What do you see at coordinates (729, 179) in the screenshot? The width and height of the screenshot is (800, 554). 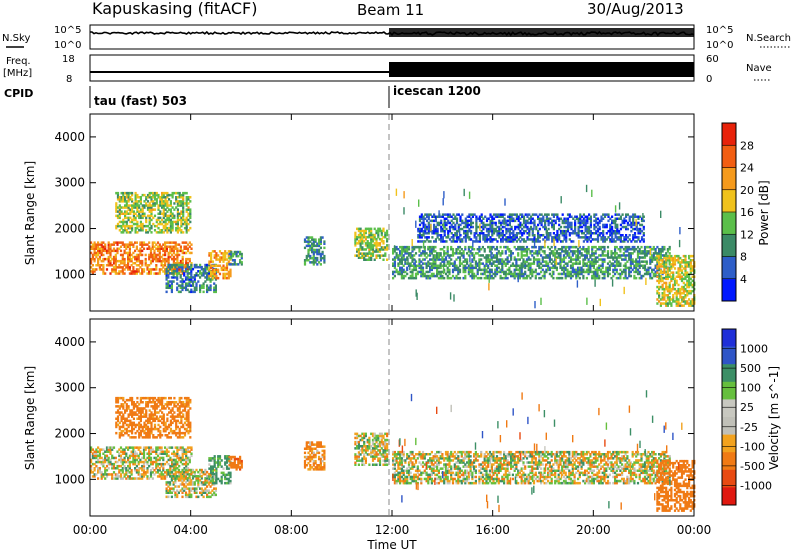 I see `power-colorbar-segment` at bounding box center [729, 179].